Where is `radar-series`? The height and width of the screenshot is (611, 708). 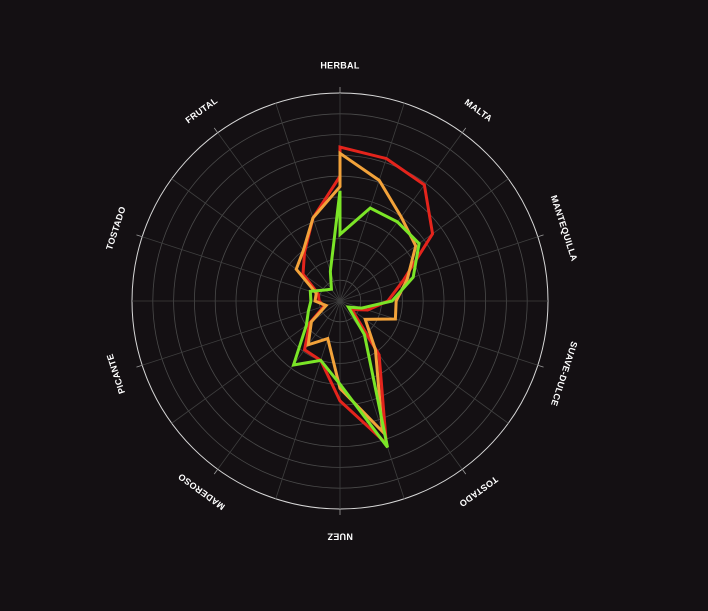 radar-series is located at coordinates (363, 297).